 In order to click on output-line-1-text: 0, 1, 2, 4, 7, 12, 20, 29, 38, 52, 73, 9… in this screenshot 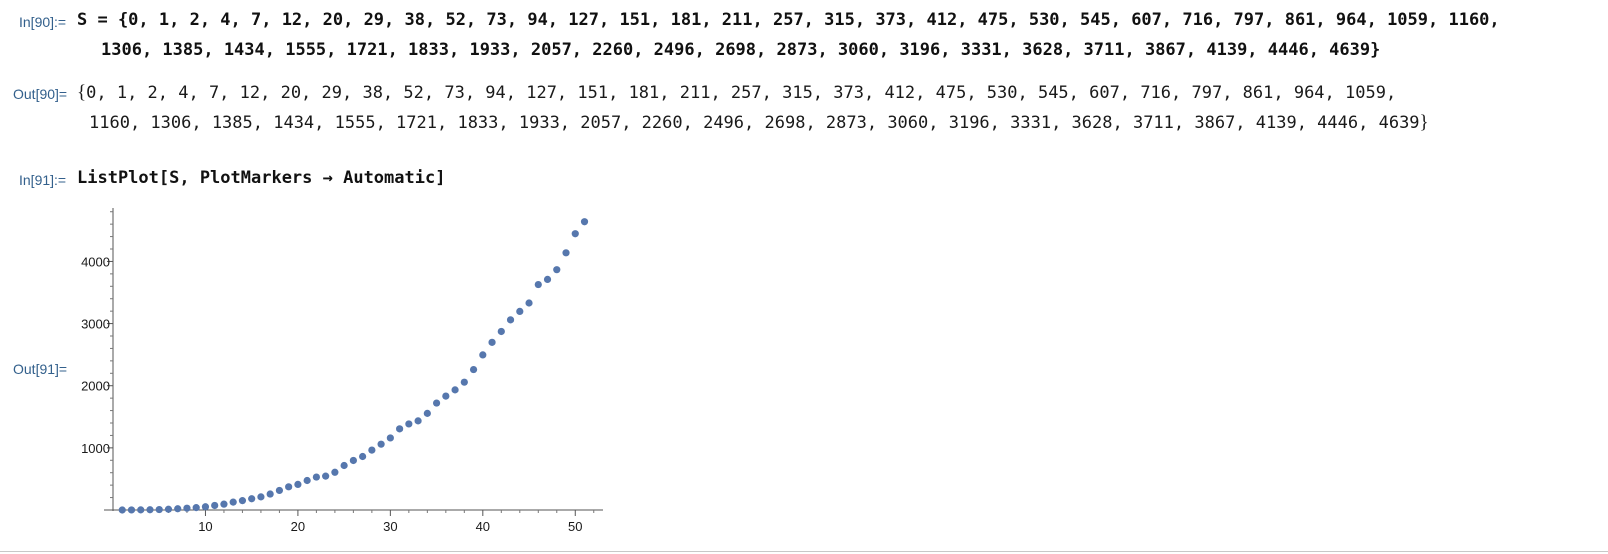, I will do `click(741, 93)`.